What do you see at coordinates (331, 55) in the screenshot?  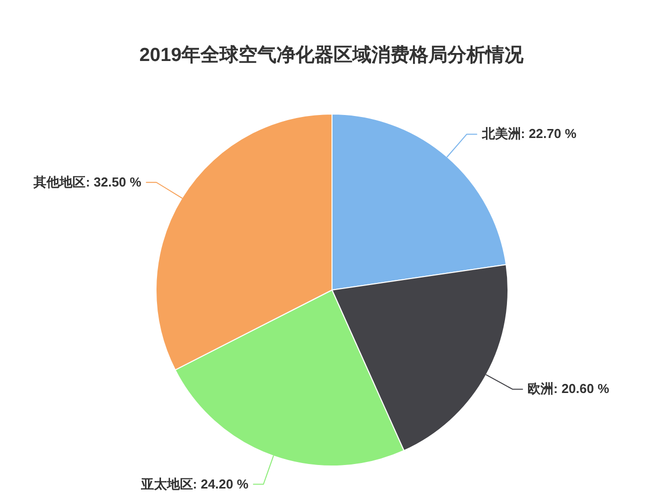 I see `title: 2019年全球空气净化器区域消费格局分析情况` at bounding box center [331, 55].